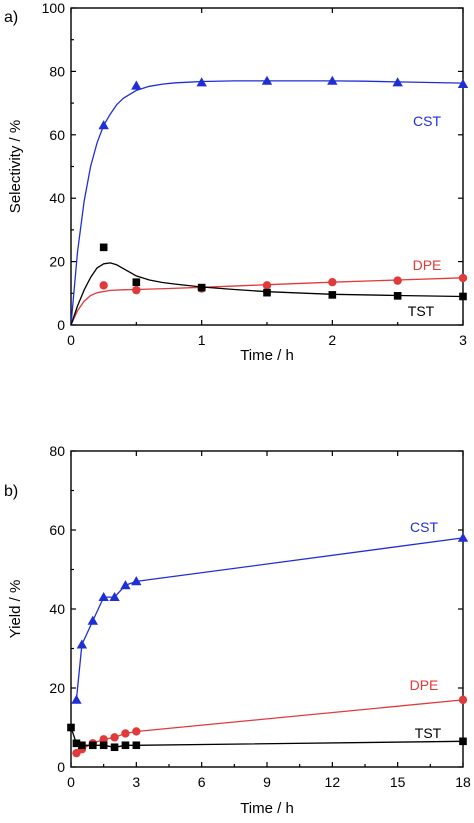  What do you see at coordinates (267, 782) in the screenshot?
I see `x-tick-label: 9` at bounding box center [267, 782].